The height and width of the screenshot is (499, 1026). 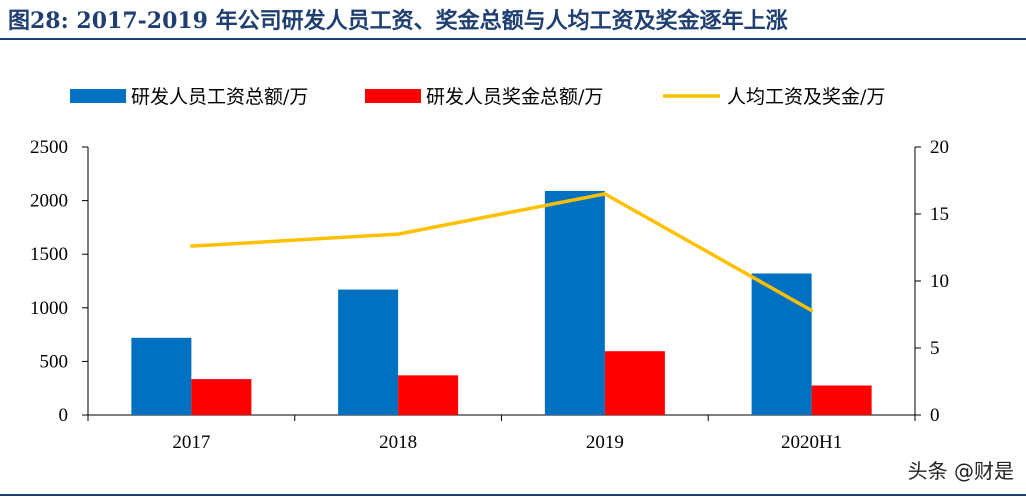 What do you see at coordinates (98, 96) in the screenshot?
I see `legend-swatch-salary` at bounding box center [98, 96].